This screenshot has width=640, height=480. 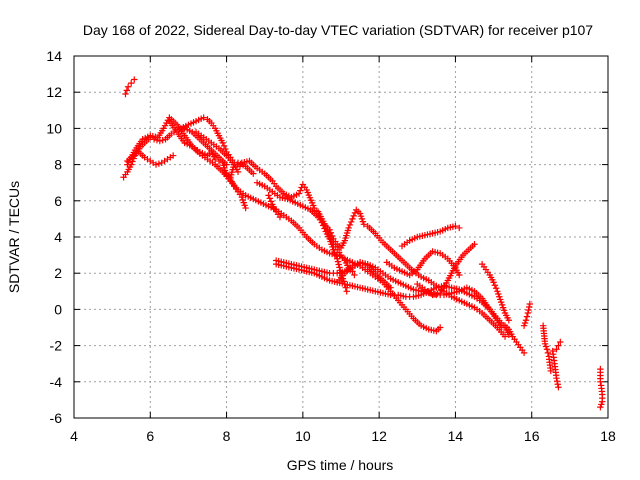 I want to click on y-tick-label: 2, so click(x=58, y=273).